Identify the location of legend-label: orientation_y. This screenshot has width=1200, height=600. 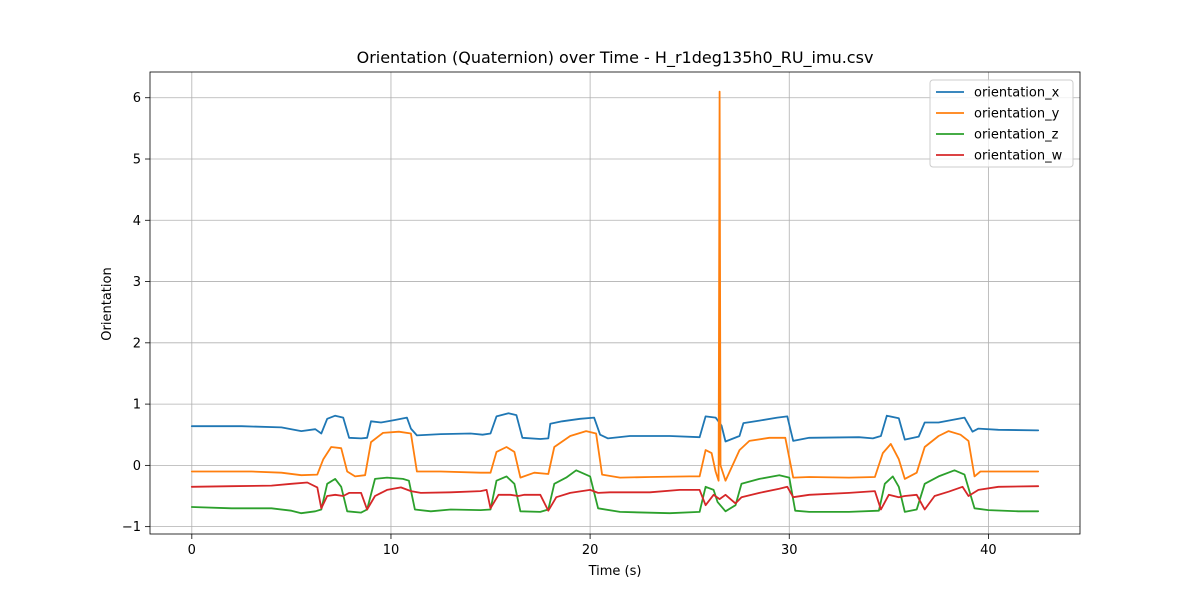
(1017, 114).